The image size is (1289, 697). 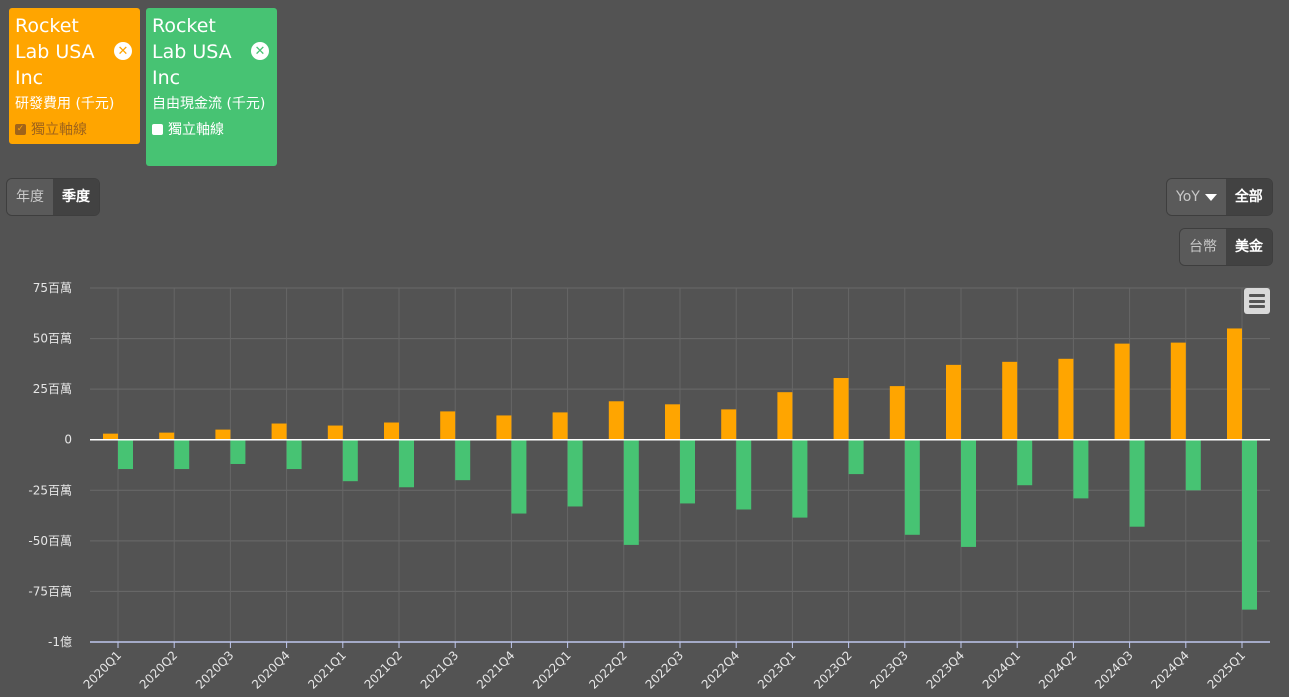 What do you see at coordinates (889, 670) in the screenshot?
I see `x-tick-label: 2023Q3` at bounding box center [889, 670].